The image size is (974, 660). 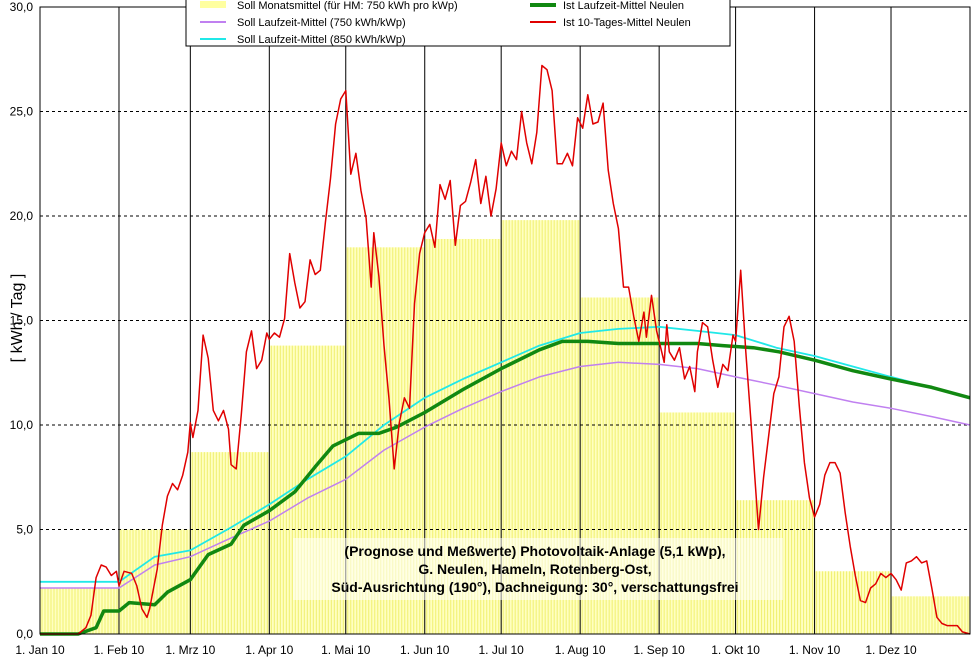 I want to click on x-tick-label: 1. Sep 10, so click(x=659, y=650).